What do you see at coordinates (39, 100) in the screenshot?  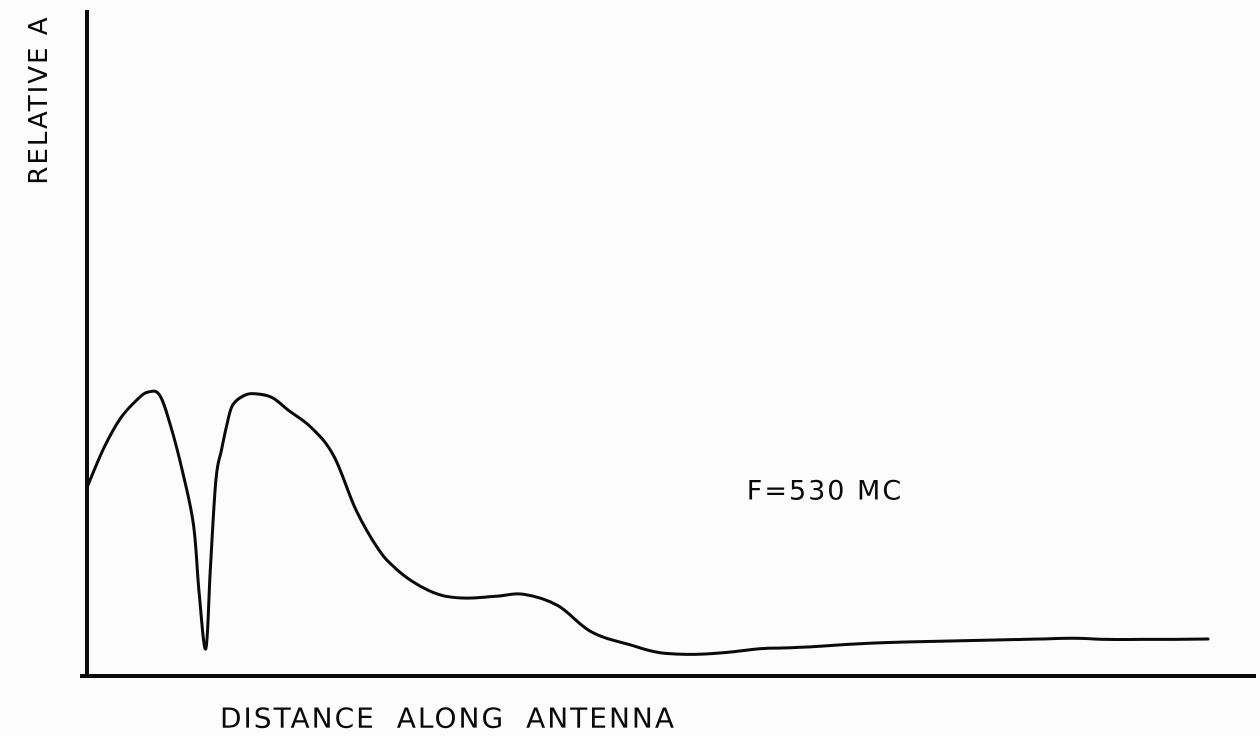 I see `y-axis-label: RELATIVE A` at bounding box center [39, 100].